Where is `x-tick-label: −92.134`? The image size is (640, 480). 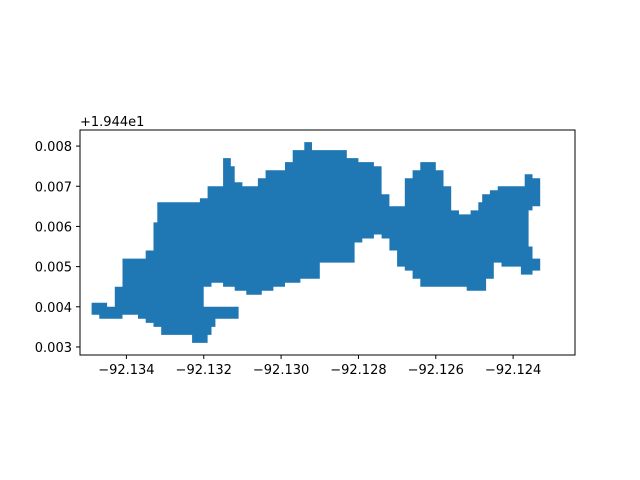 x-tick-label: −92.134 is located at coordinates (126, 370).